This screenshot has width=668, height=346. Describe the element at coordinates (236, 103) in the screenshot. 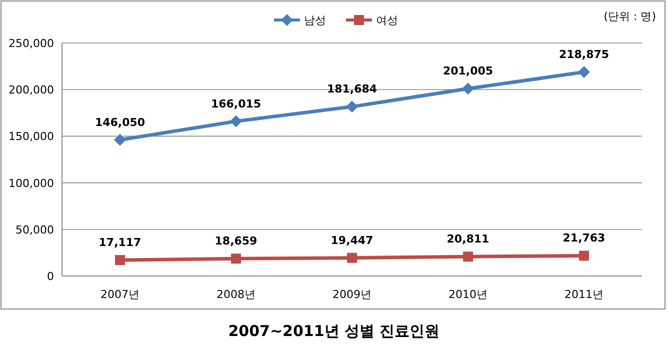

I see `data-label: 166,015` at that location.